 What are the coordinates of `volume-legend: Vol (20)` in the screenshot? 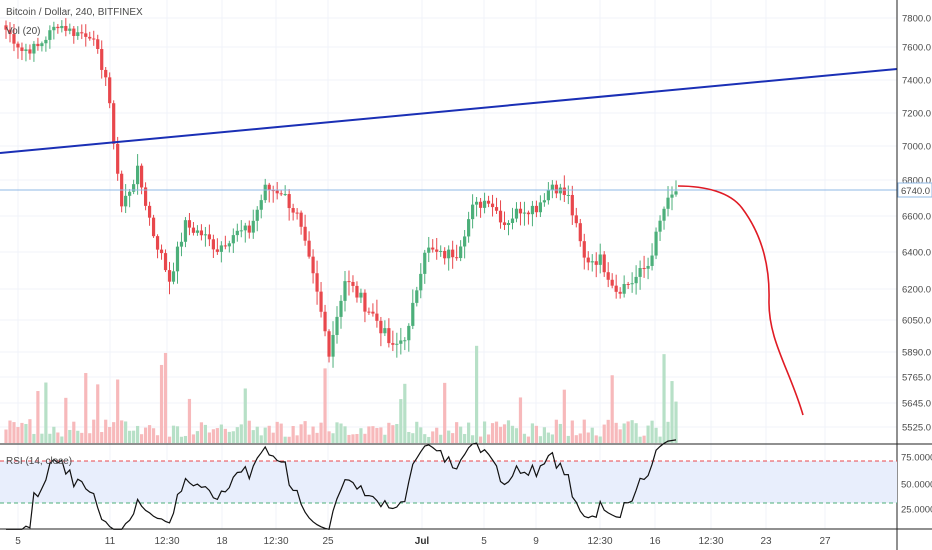 It's located at (23, 31).